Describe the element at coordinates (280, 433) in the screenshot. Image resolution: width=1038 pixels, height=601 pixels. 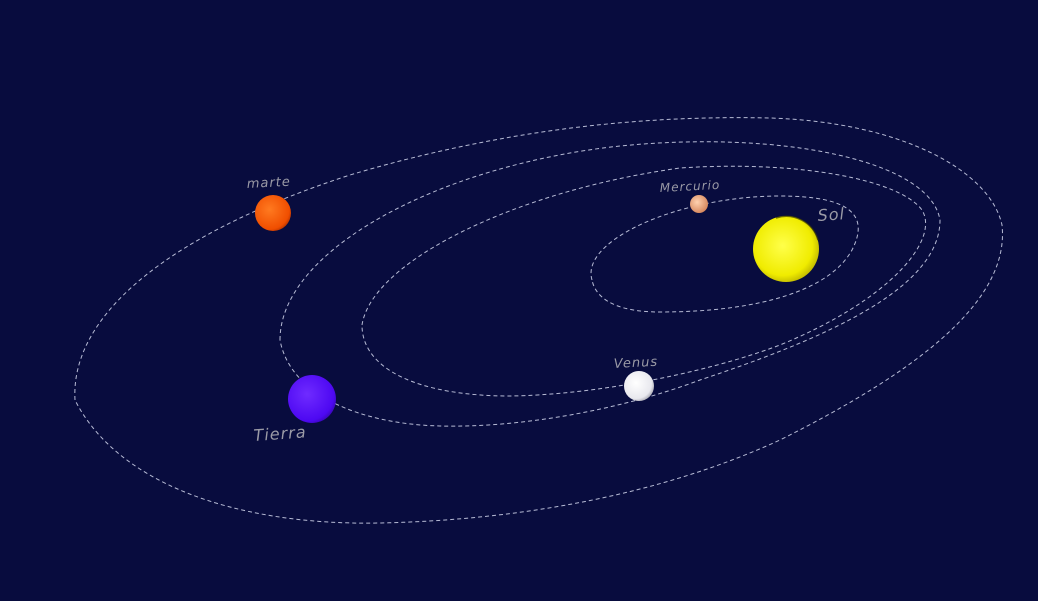
I see `earth-label: Tierra` at that location.